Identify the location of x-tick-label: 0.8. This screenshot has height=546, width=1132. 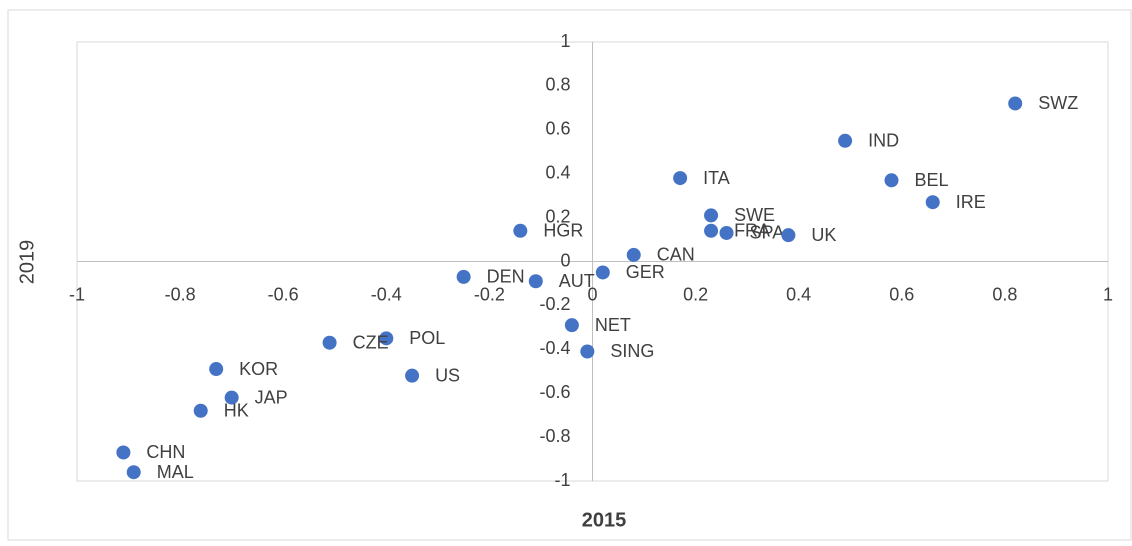
(1004, 294).